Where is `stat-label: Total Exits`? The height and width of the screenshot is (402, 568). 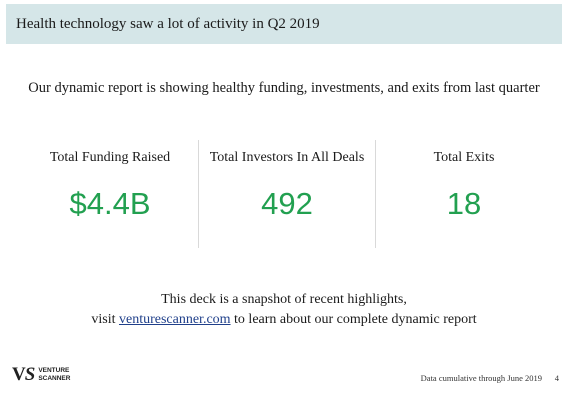 stat-label: Total Exits is located at coordinates (464, 157).